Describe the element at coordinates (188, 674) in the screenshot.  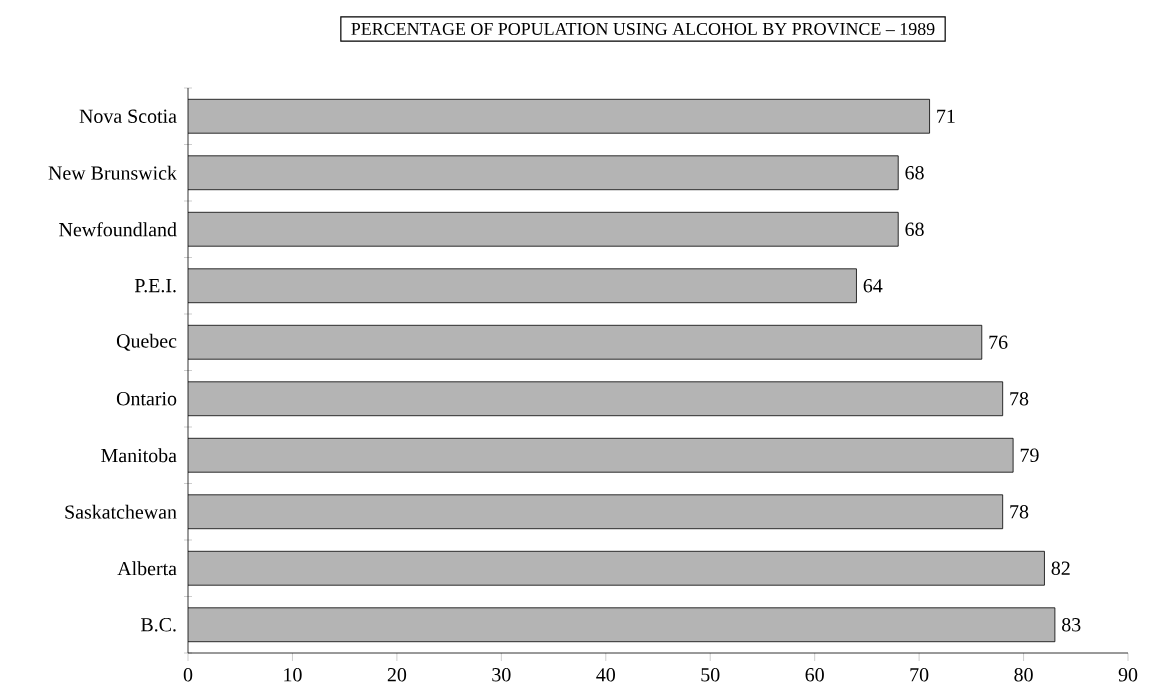
I see `x-tick-label: 0` at that location.